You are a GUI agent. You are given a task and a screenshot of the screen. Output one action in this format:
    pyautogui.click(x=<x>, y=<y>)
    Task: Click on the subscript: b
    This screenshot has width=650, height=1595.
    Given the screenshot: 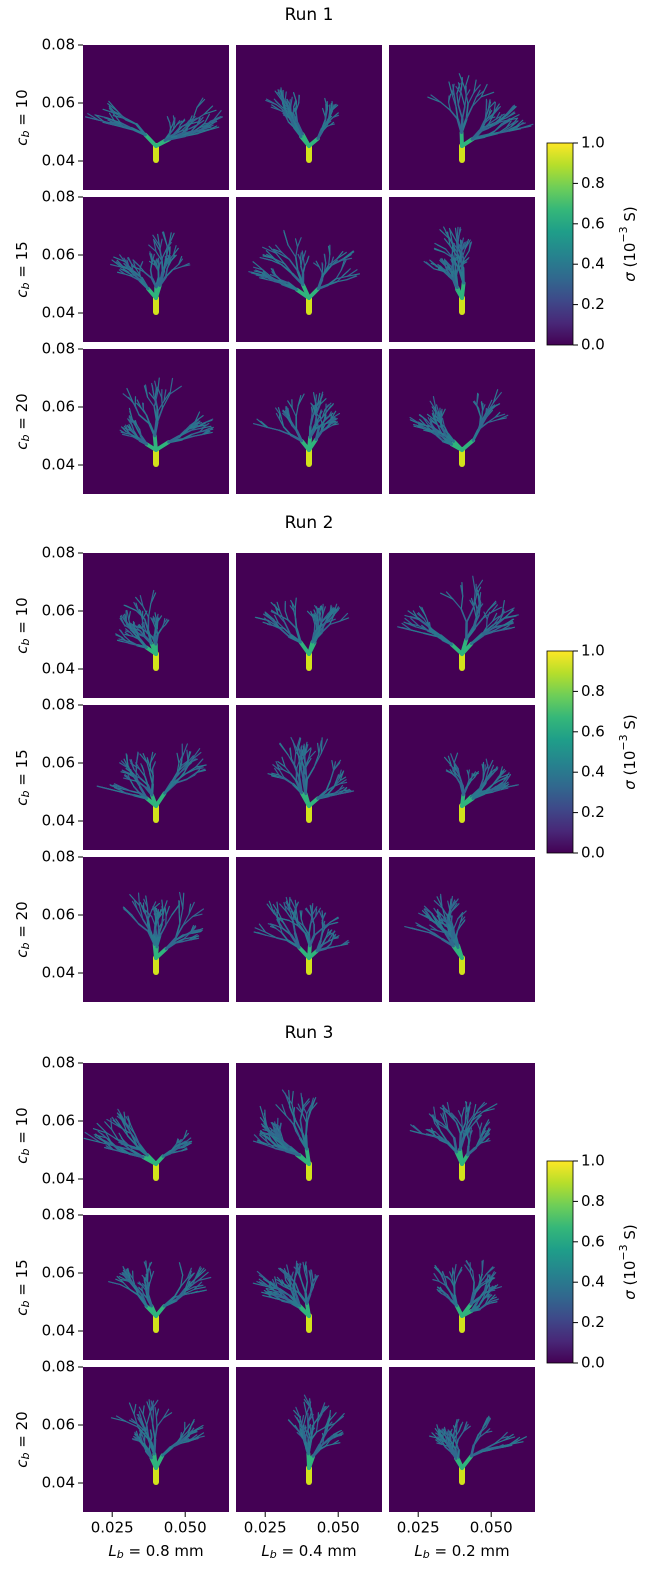 What is the action you would take?
    pyautogui.click(x=25, y=437)
    